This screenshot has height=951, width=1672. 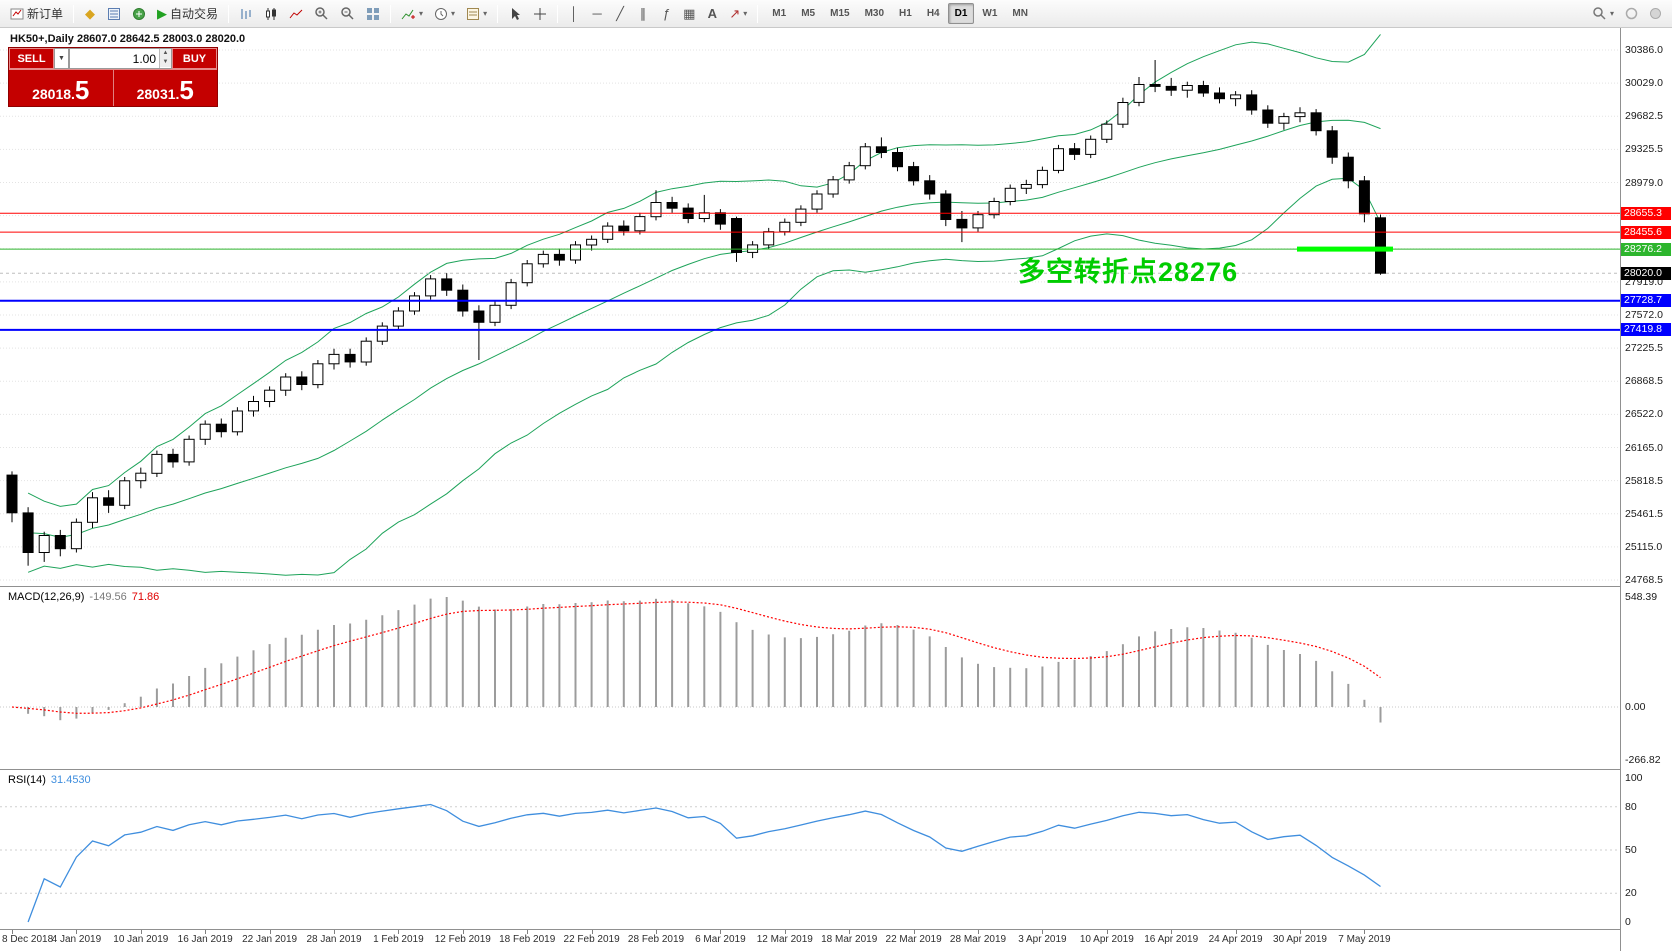 I want to click on spin-up-icon: ▲, so click(x=165, y=53).